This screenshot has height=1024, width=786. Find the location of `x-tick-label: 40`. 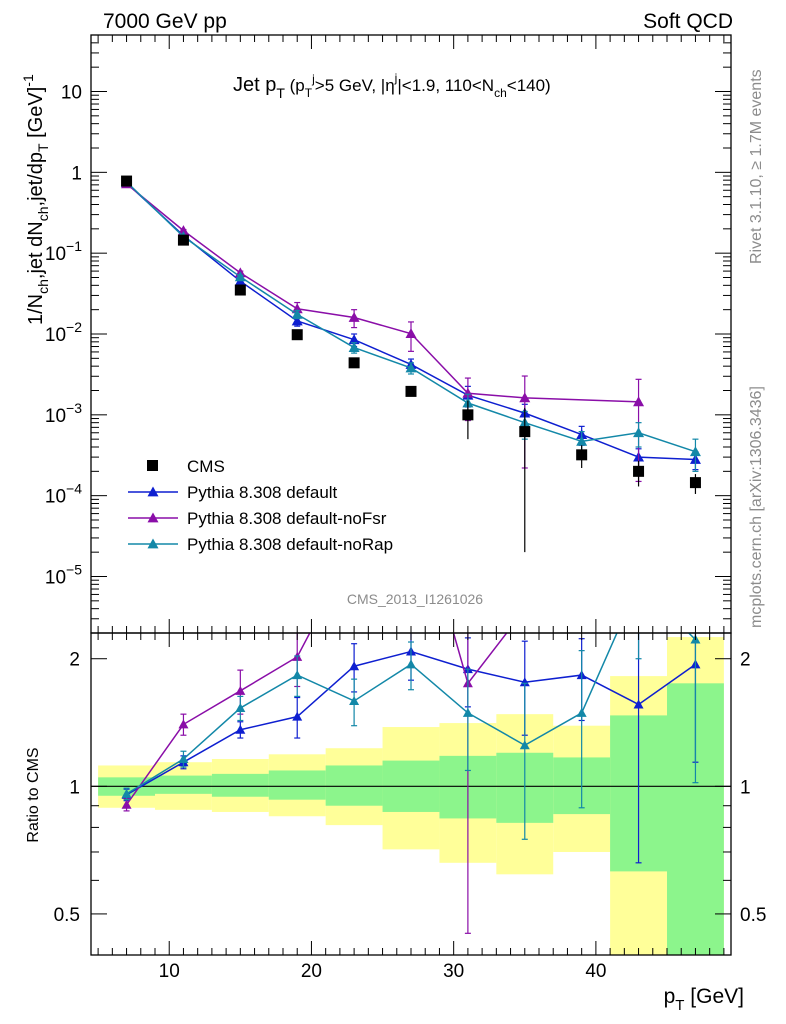

x-tick-label: 40 is located at coordinates (595, 971).